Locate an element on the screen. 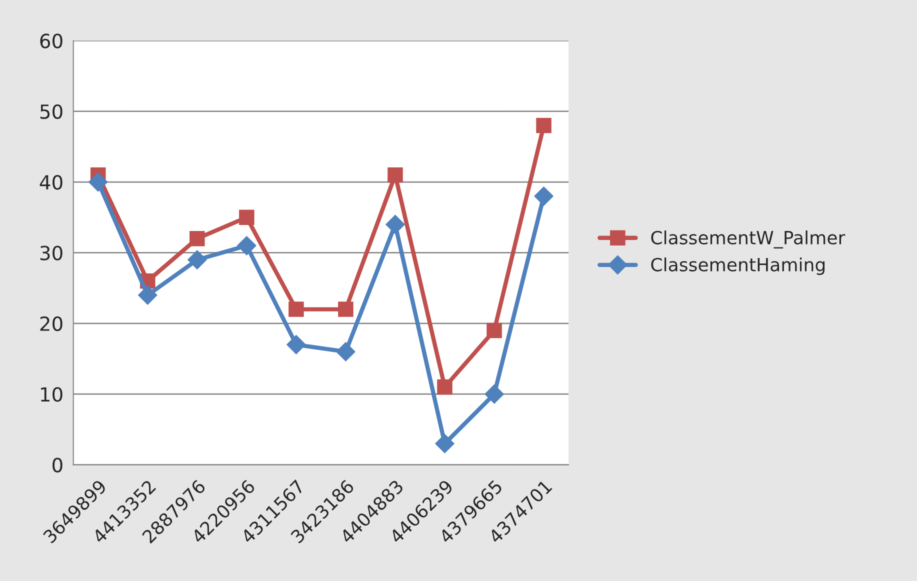 The width and height of the screenshot is (917, 581). y-tick-label: 40 is located at coordinates (51, 182).